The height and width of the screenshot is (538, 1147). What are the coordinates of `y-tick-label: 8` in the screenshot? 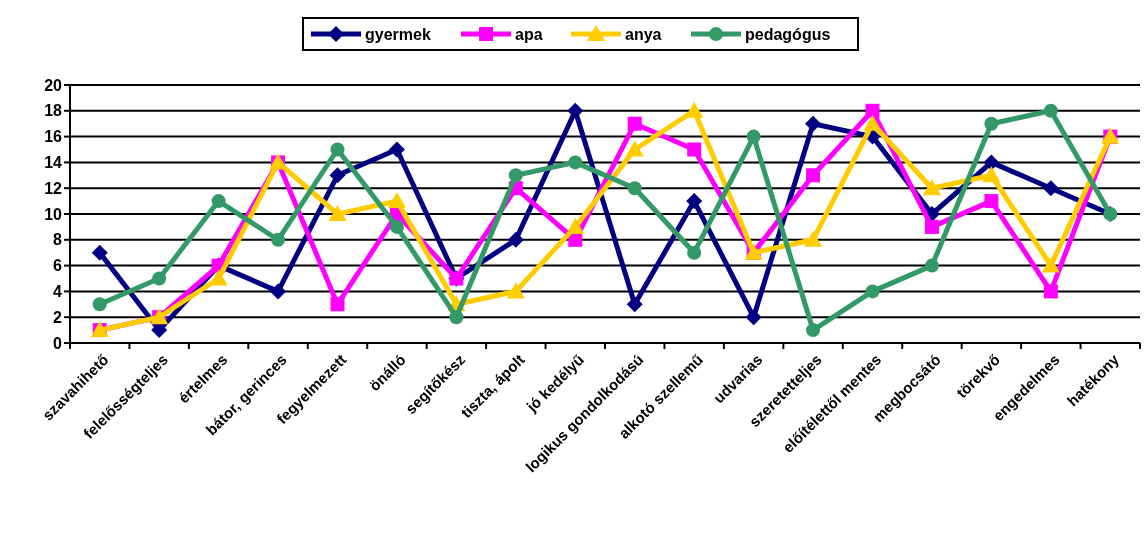 It's located at (58, 240).